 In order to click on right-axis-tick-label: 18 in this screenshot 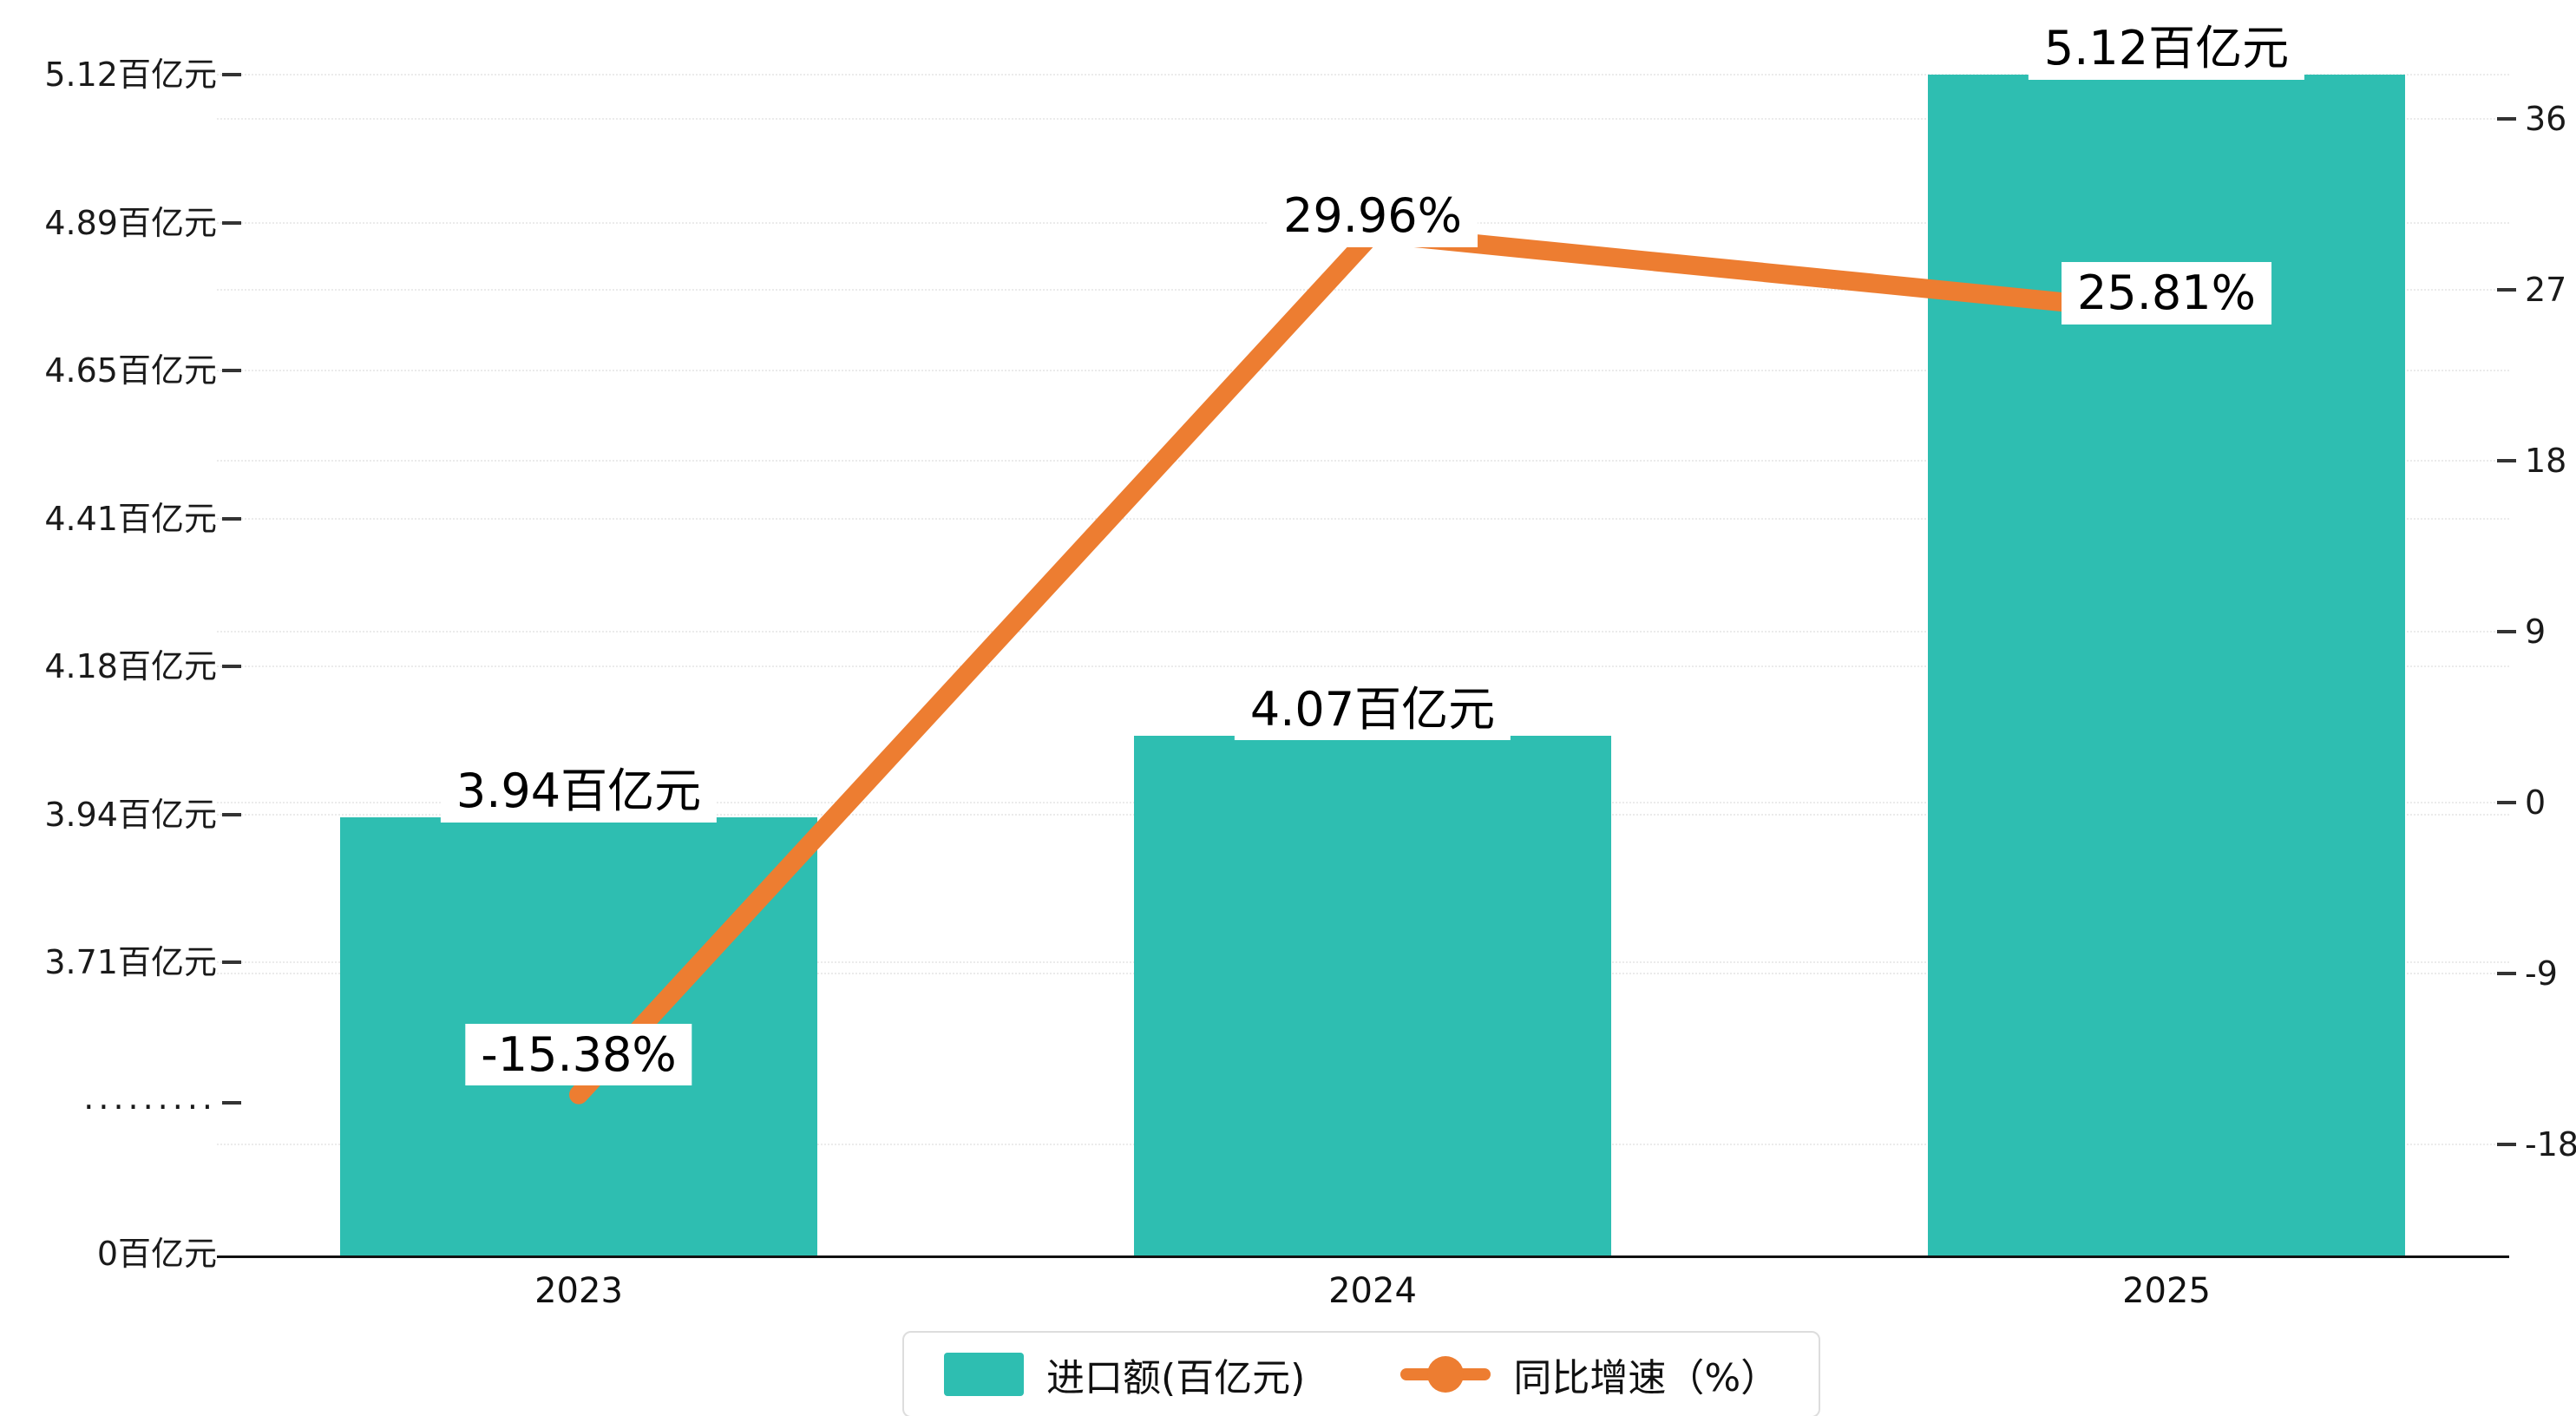, I will do `click(2546, 461)`.